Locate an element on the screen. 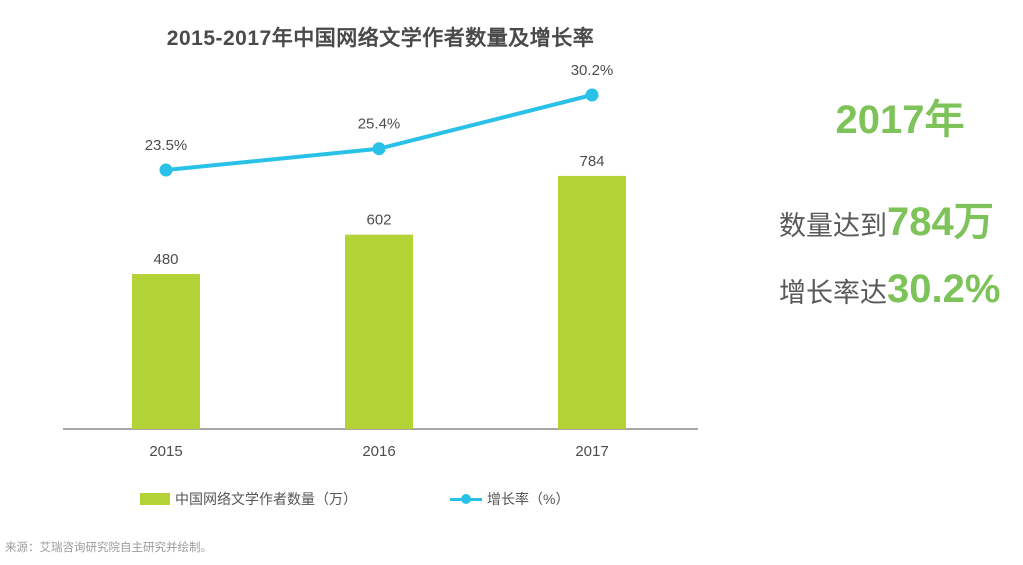 The height and width of the screenshot is (565, 1023). growth-point-2015 is located at coordinates (166, 170).